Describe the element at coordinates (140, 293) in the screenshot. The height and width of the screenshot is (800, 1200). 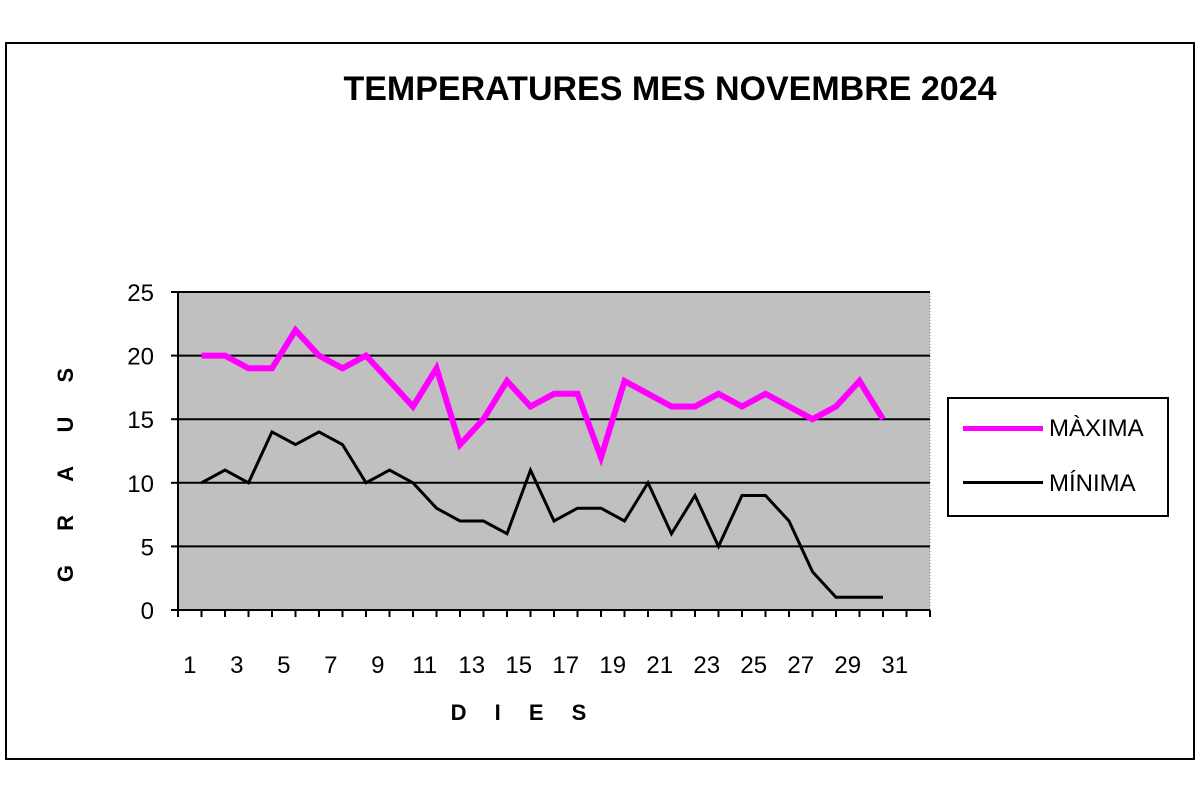
I see `y-tick-label-25: 25` at that location.